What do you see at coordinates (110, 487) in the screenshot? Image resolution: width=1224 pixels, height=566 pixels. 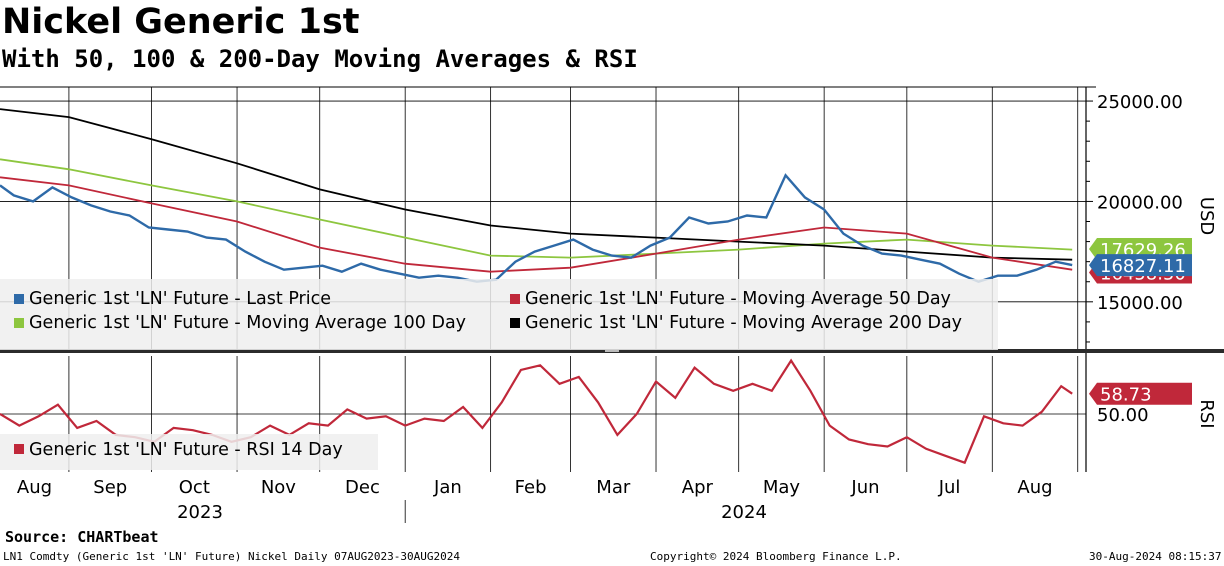 I see `x-tick-label: Sep` at bounding box center [110, 487].